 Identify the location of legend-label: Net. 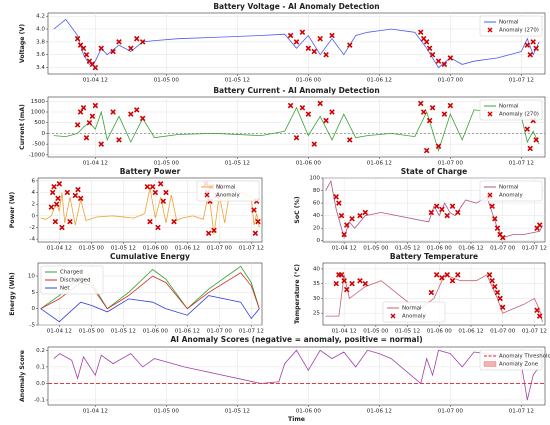
(64, 289).